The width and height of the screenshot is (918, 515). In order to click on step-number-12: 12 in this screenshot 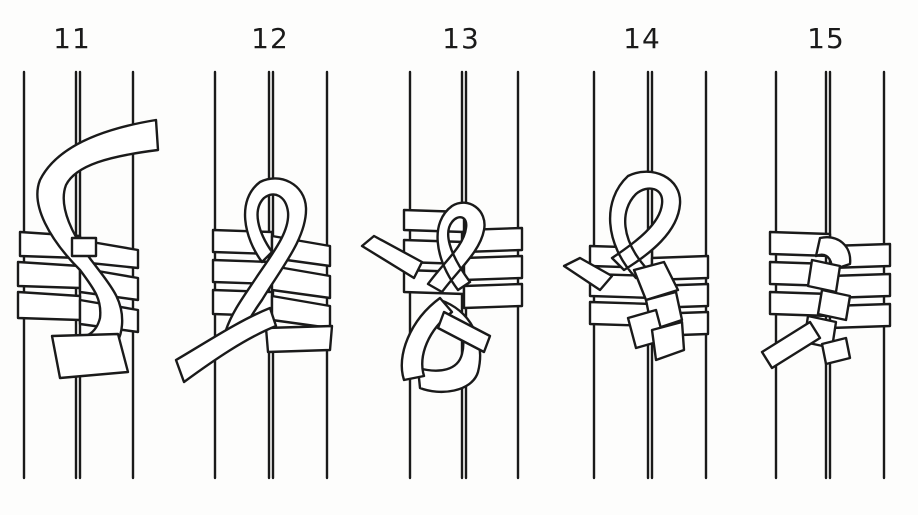, I will do `click(270, 38)`.